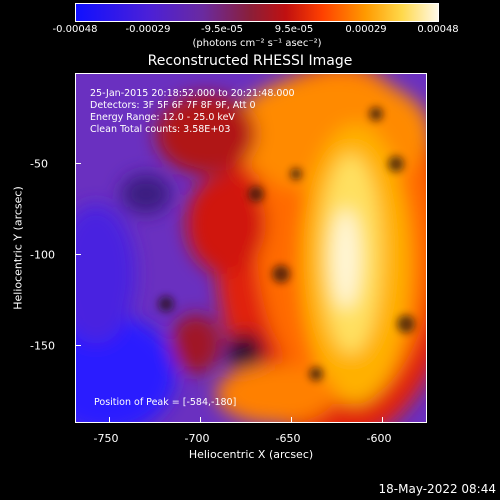 This screenshot has width=500, height=500. I want to click on annotation-time-range: 25-Jan-2015 20:18:52.000 to 20:21:48.000, so click(192, 93).